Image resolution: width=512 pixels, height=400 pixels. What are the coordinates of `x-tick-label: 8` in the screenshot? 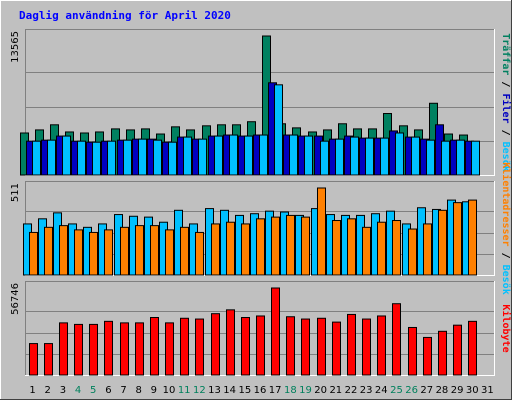 It's located at (139, 390).